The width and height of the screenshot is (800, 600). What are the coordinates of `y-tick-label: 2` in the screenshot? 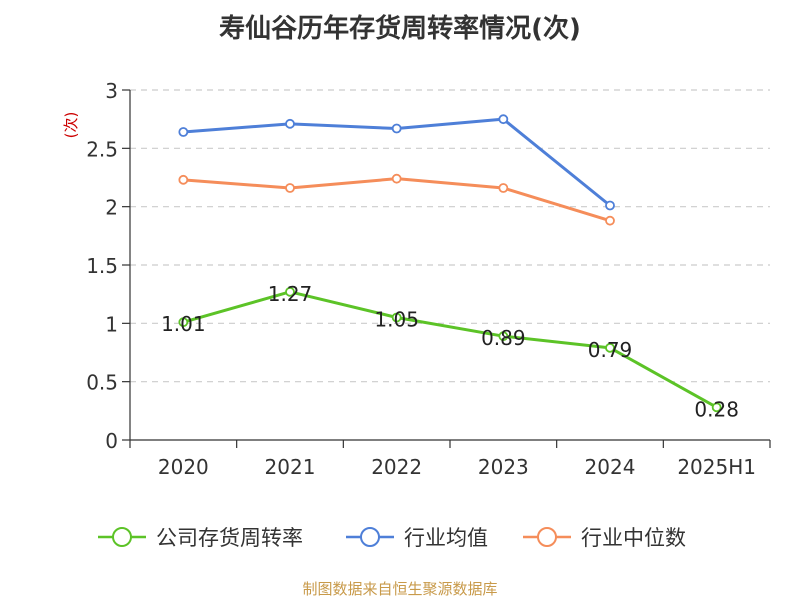 It's located at (111, 208).